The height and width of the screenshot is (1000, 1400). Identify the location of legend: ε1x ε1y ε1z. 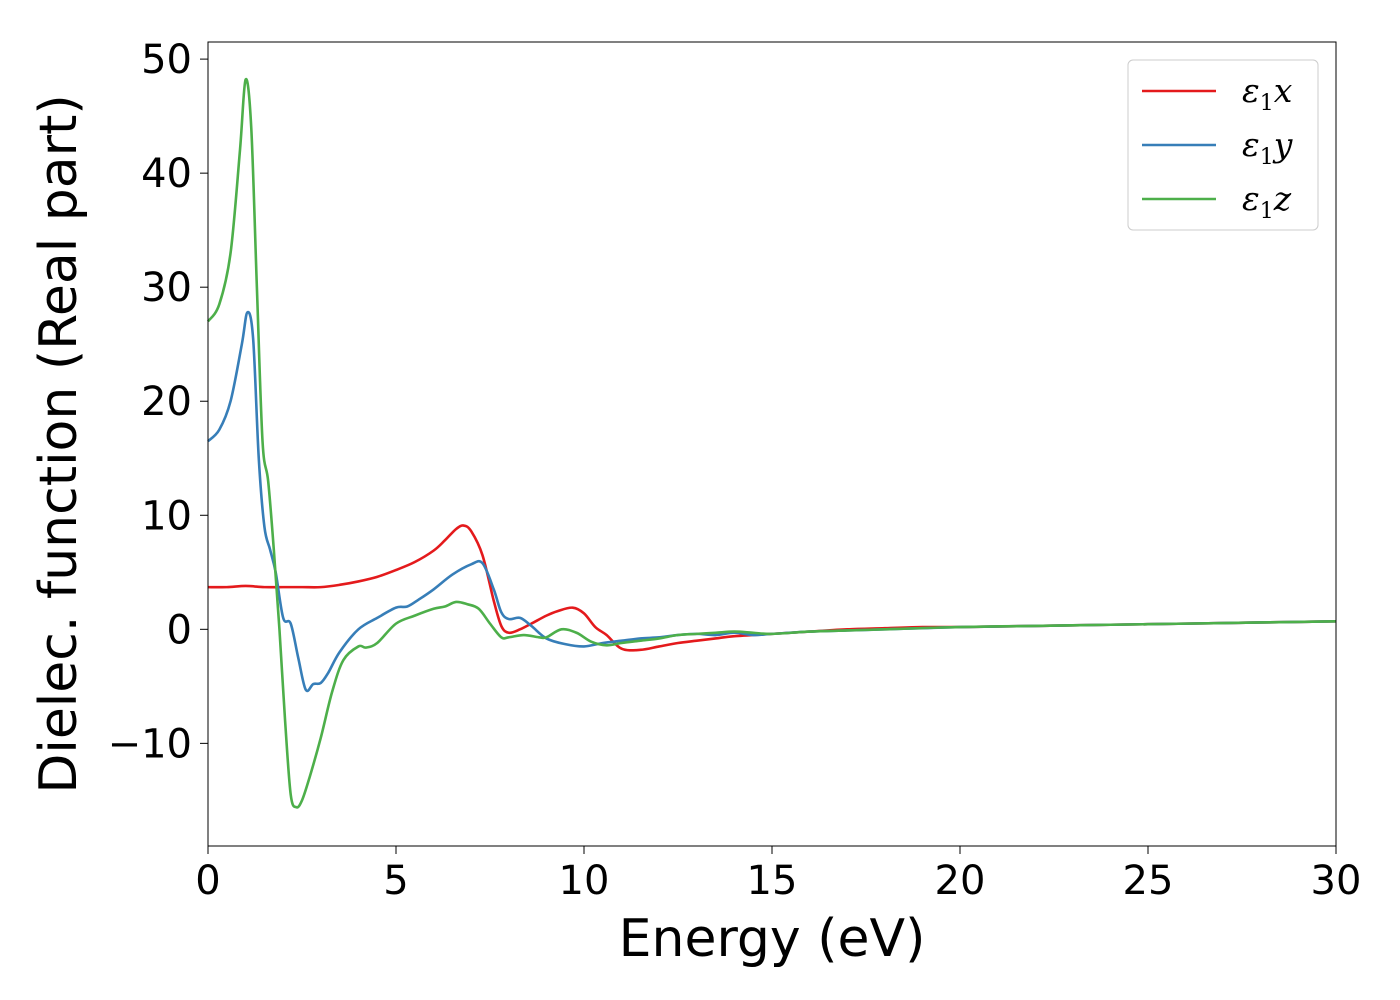
(1223, 145).